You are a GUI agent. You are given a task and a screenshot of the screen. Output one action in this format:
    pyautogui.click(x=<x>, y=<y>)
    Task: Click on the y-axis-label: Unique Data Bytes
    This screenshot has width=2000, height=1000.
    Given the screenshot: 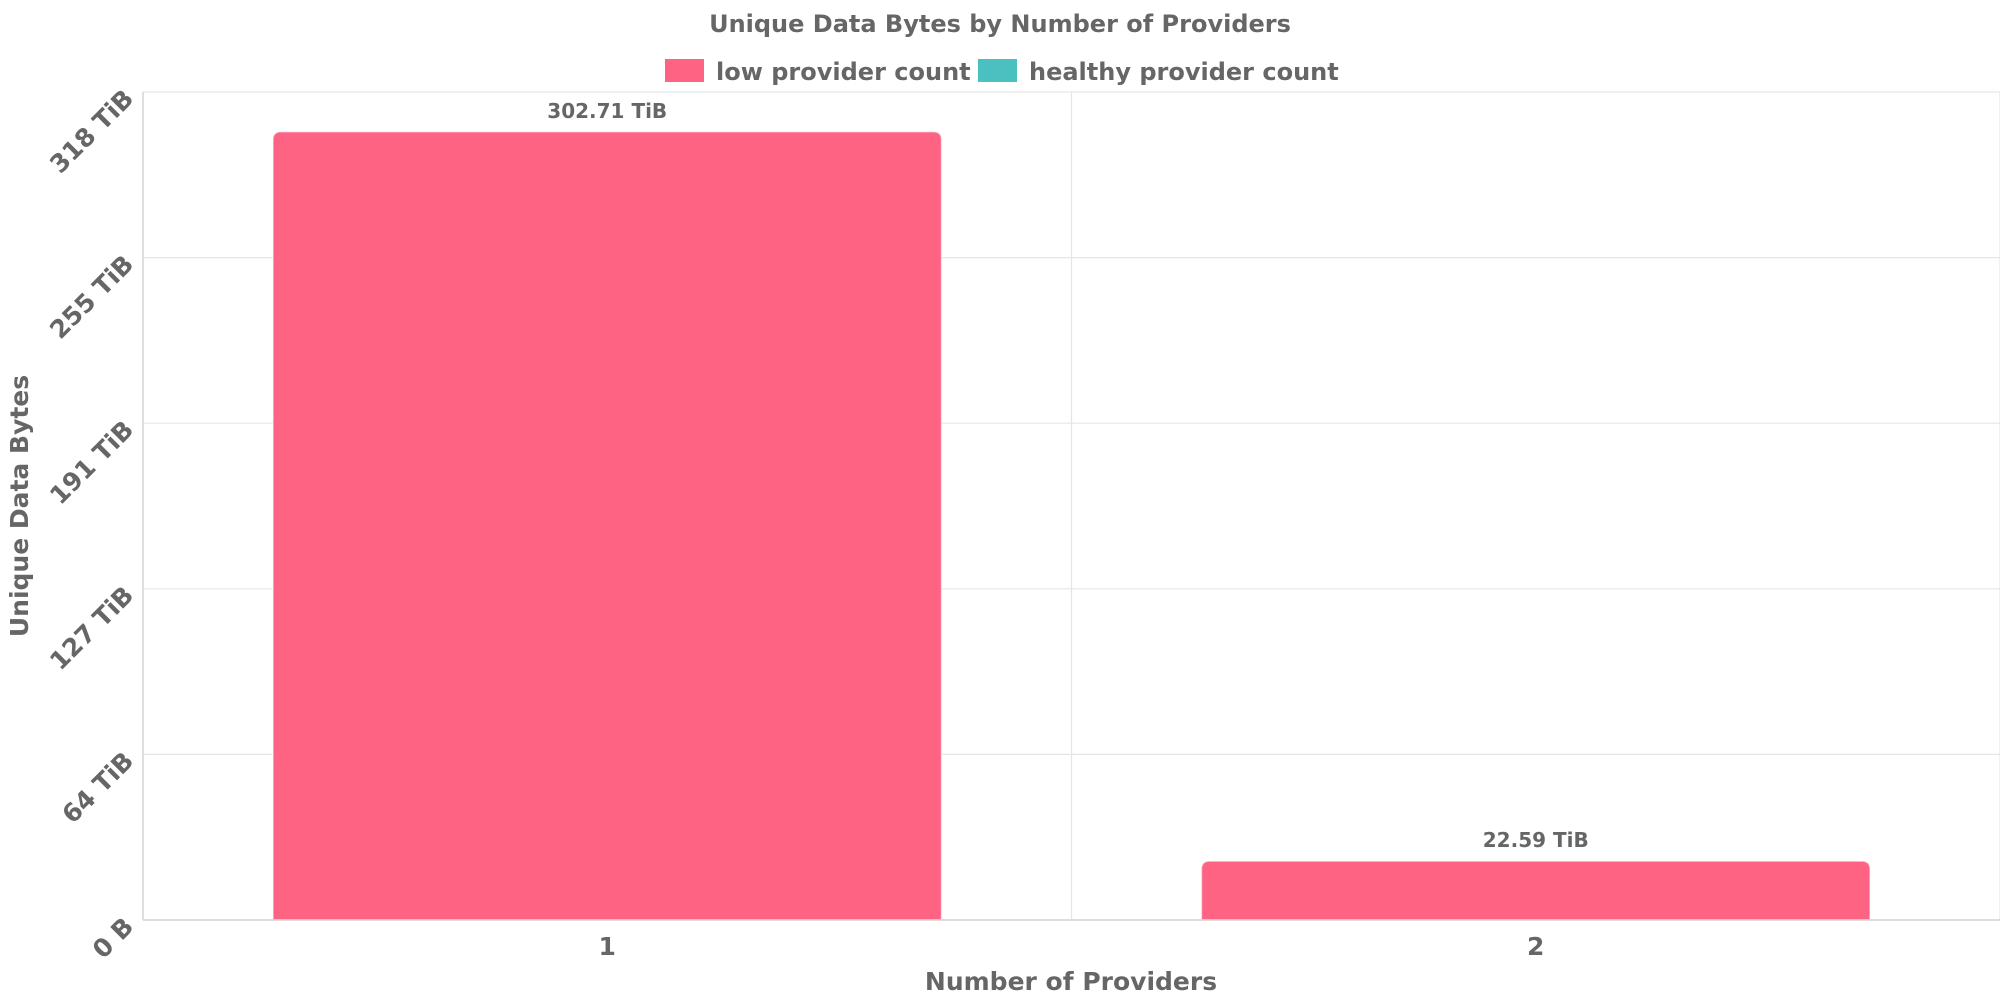 What is the action you would take?
    pyautogui.click(x=19, y=506)
    